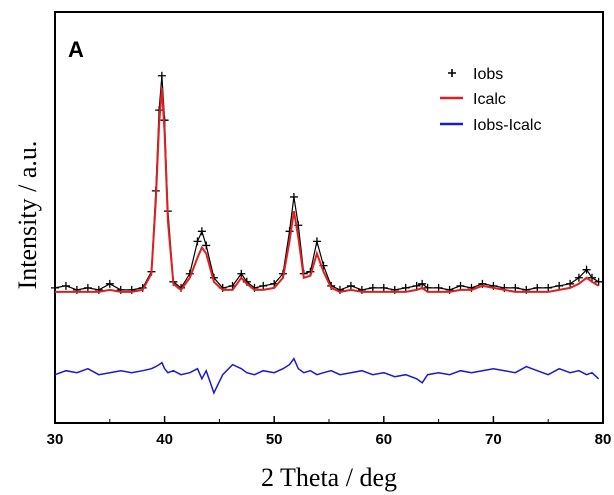  I want to click on legend-plus-icon, so click(452, 73).